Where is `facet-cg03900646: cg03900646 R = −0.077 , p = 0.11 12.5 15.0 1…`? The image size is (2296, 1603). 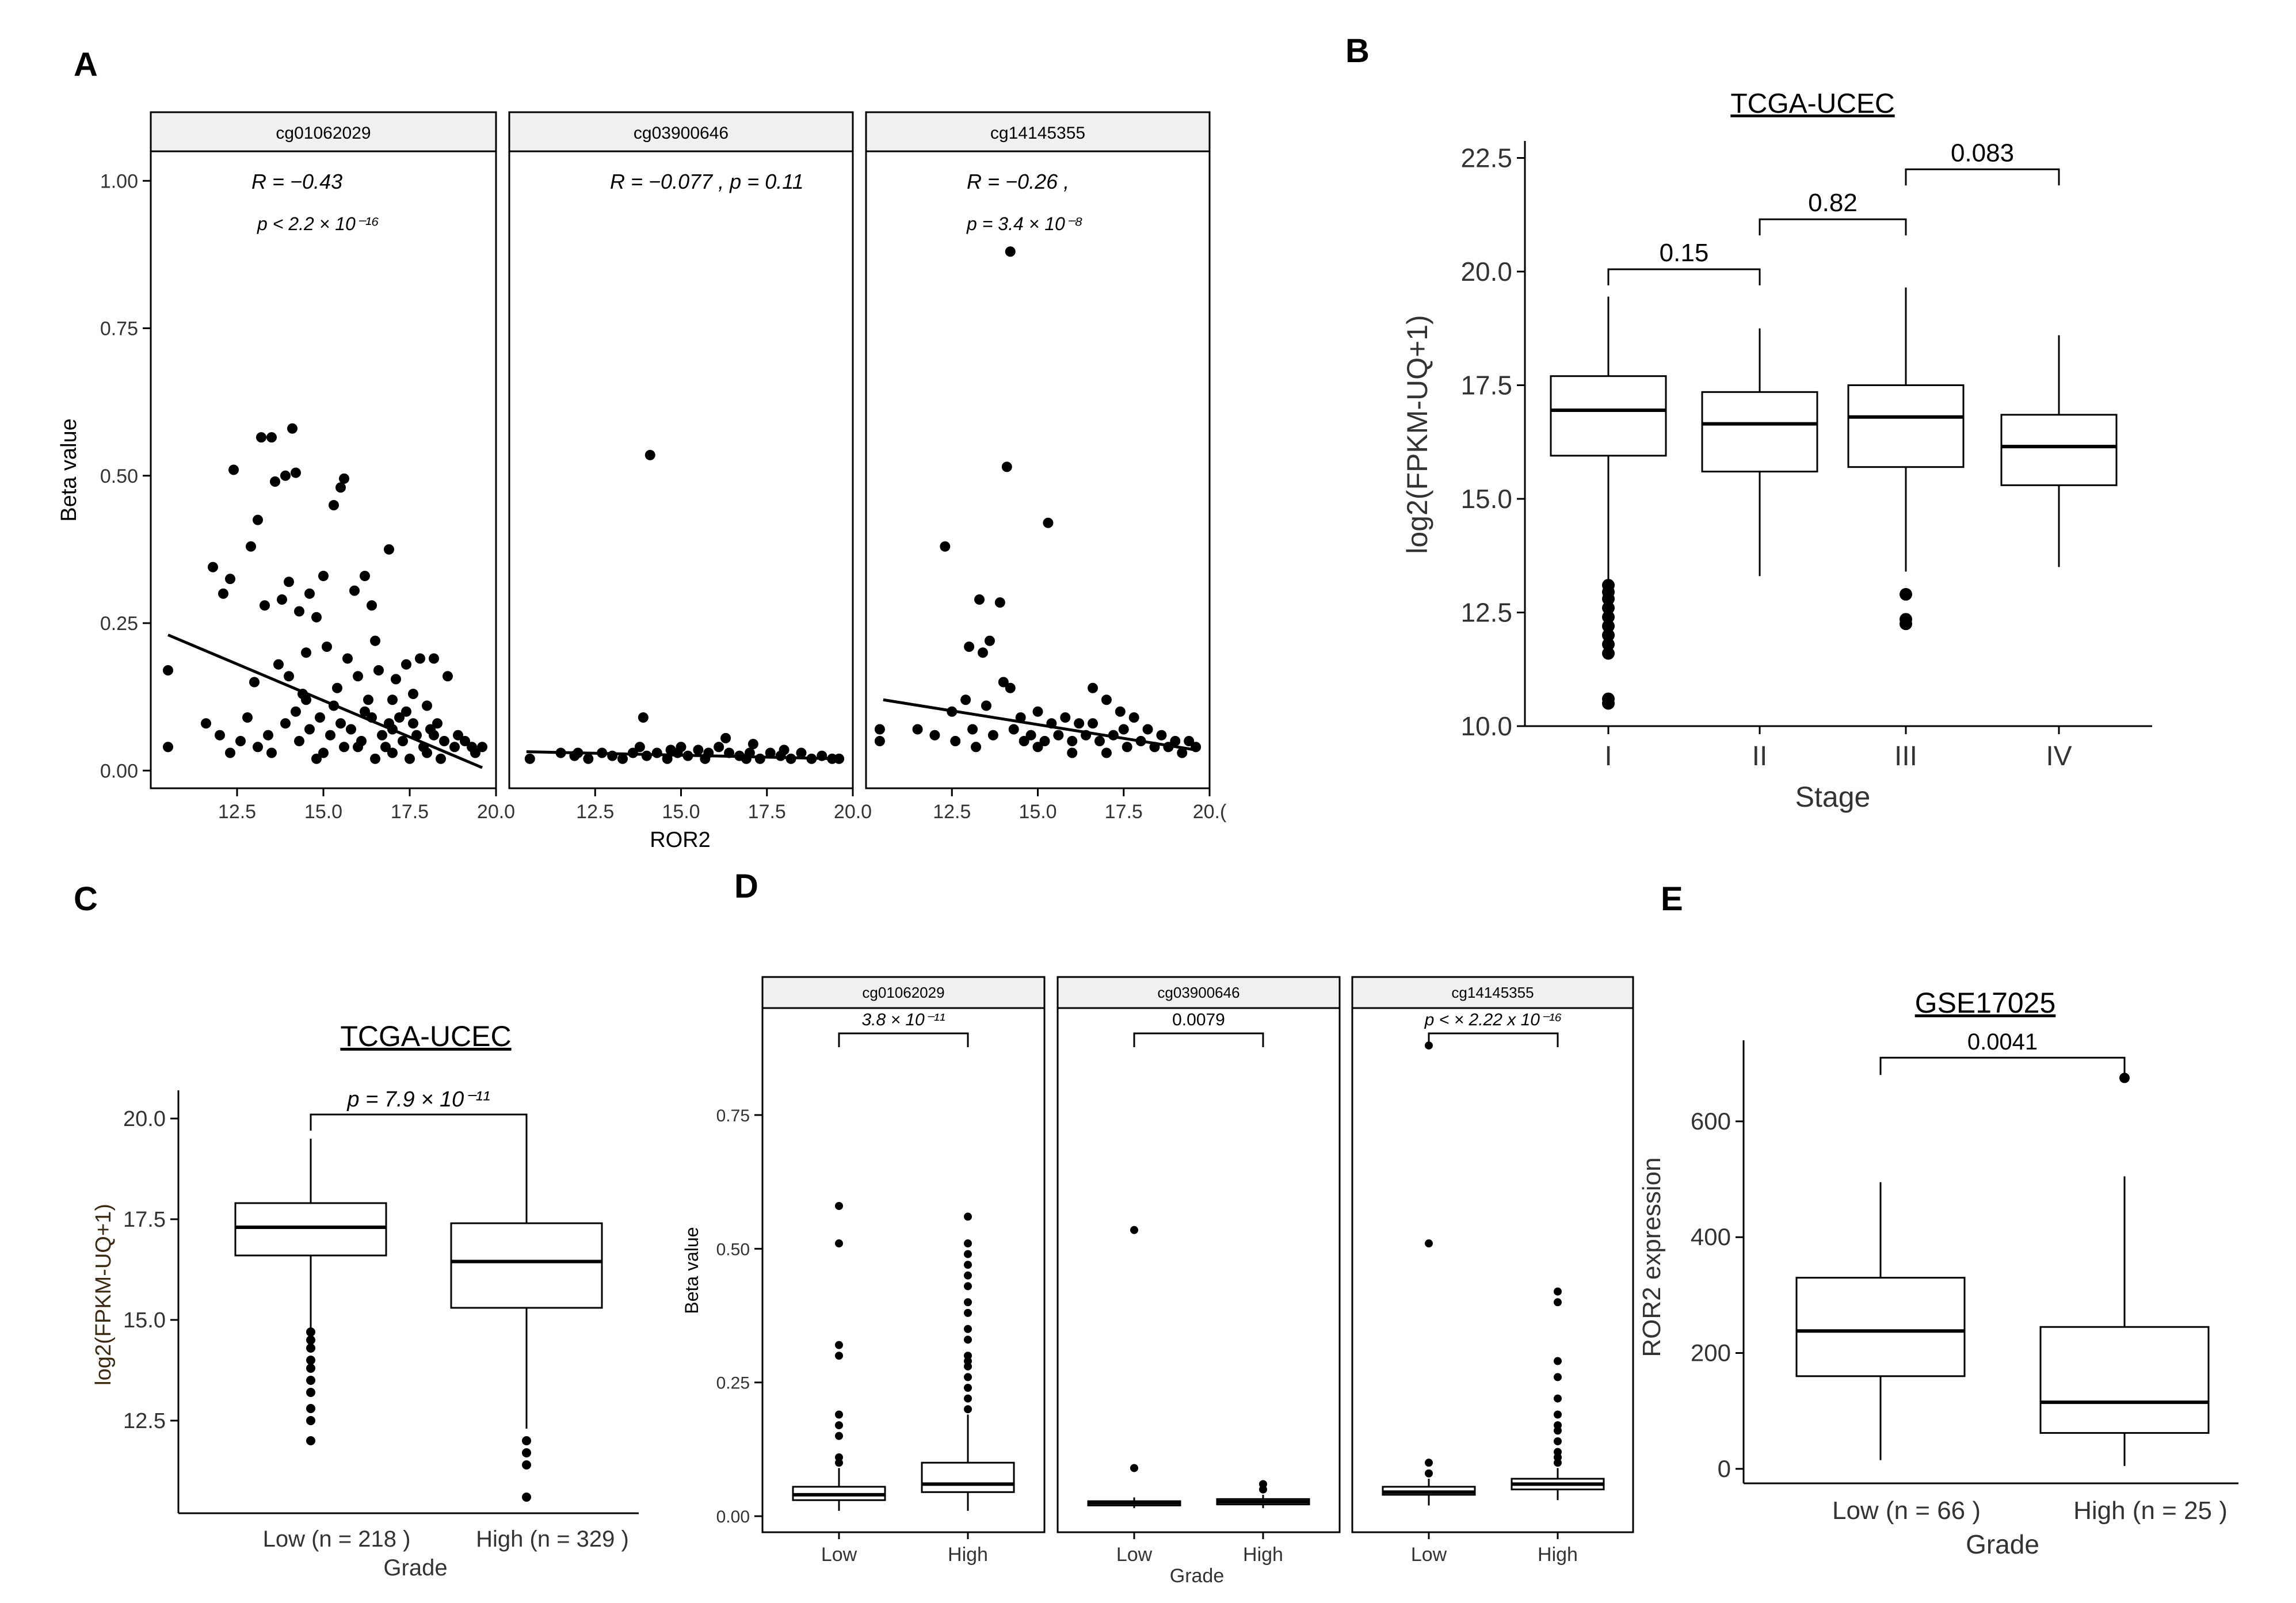 facet-cg03900646: cg03900646 R = −0.077 , p = 0.11 12.5 15.0 1… is located at coordinates (690, 467).